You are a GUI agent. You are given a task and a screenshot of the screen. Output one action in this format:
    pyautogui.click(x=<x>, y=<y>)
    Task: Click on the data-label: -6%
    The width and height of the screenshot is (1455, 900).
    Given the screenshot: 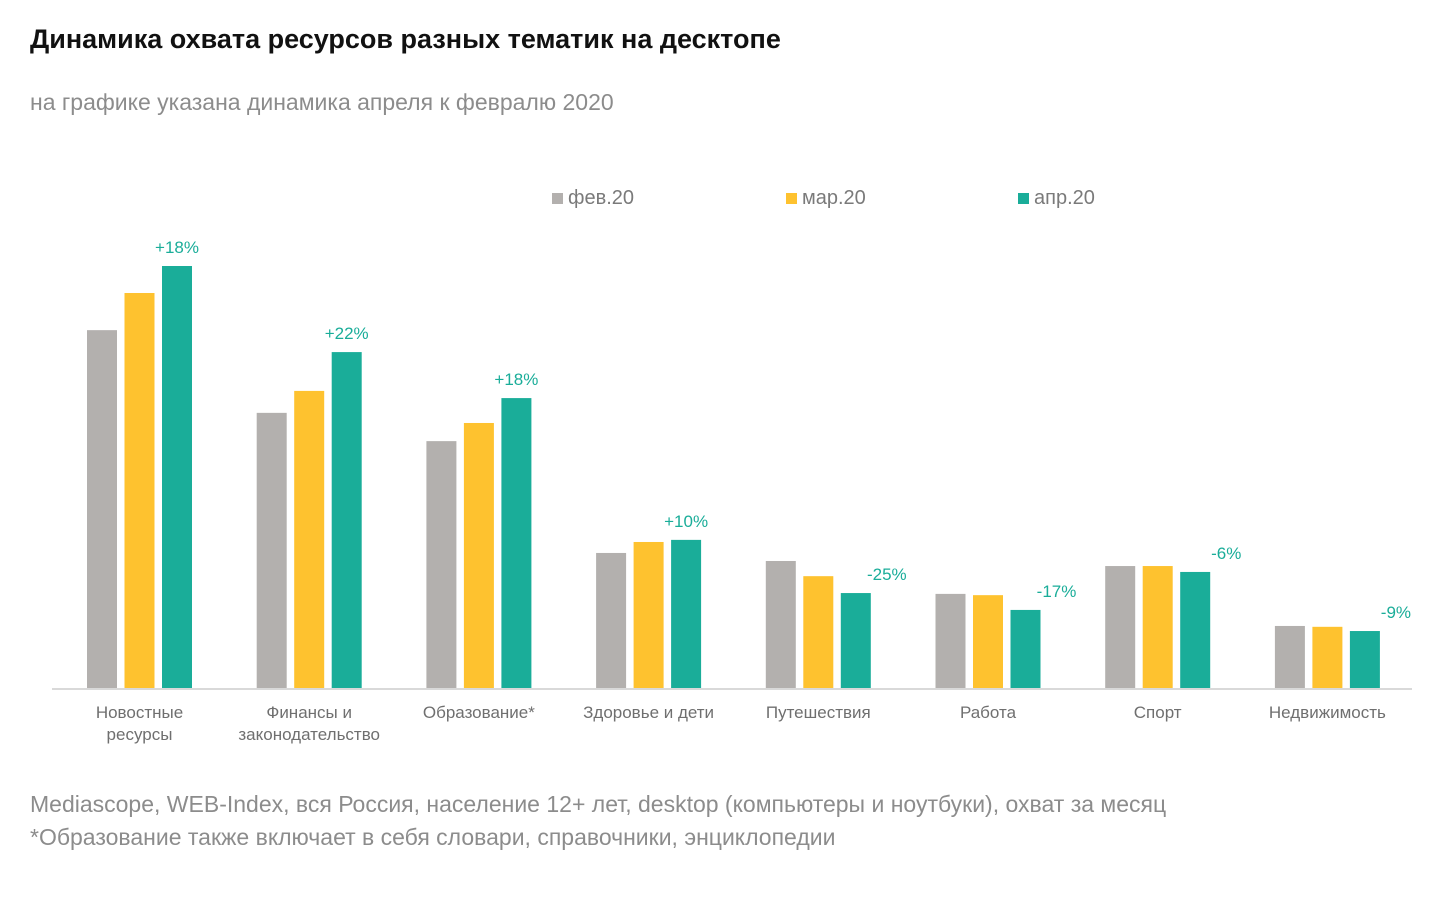 What is the action you would take?
    pyautogui.click(x=1226, y=553)
    